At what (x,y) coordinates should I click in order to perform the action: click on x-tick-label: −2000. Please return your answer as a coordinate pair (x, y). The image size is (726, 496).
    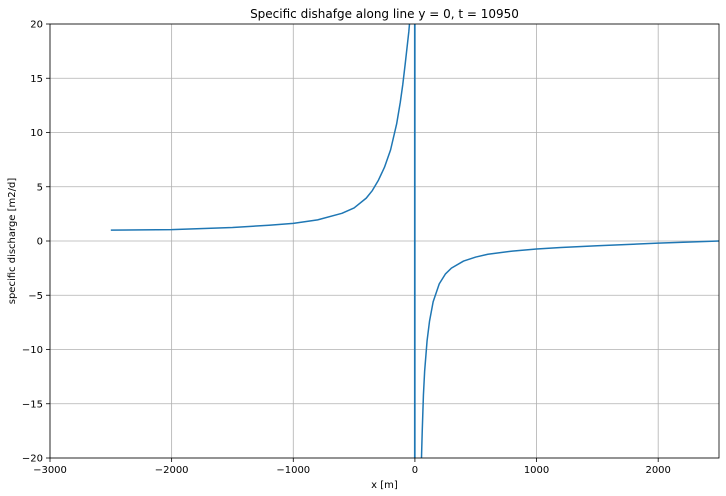
    Looking at the image, I should click on (172, 470).